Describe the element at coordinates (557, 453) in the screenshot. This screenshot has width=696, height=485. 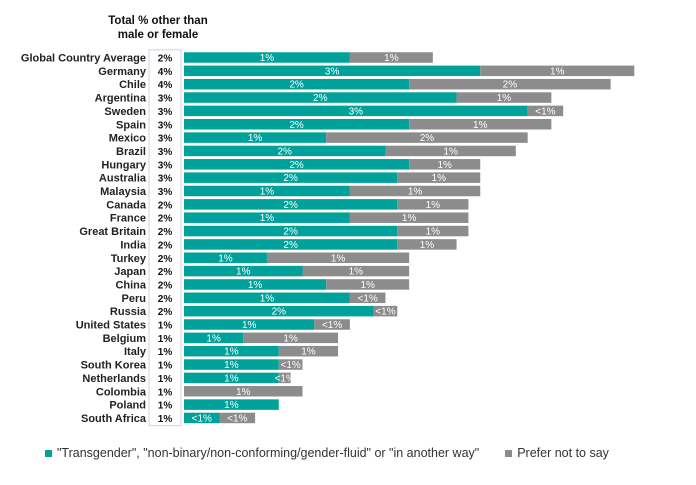
I see `legend-item-prefer-not: Prefer not to say` at that location.